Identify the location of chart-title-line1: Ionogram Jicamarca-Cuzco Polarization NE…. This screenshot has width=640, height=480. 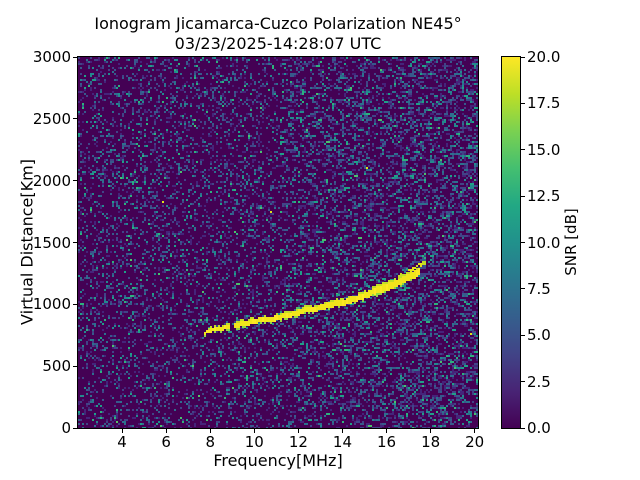
(278, 23).